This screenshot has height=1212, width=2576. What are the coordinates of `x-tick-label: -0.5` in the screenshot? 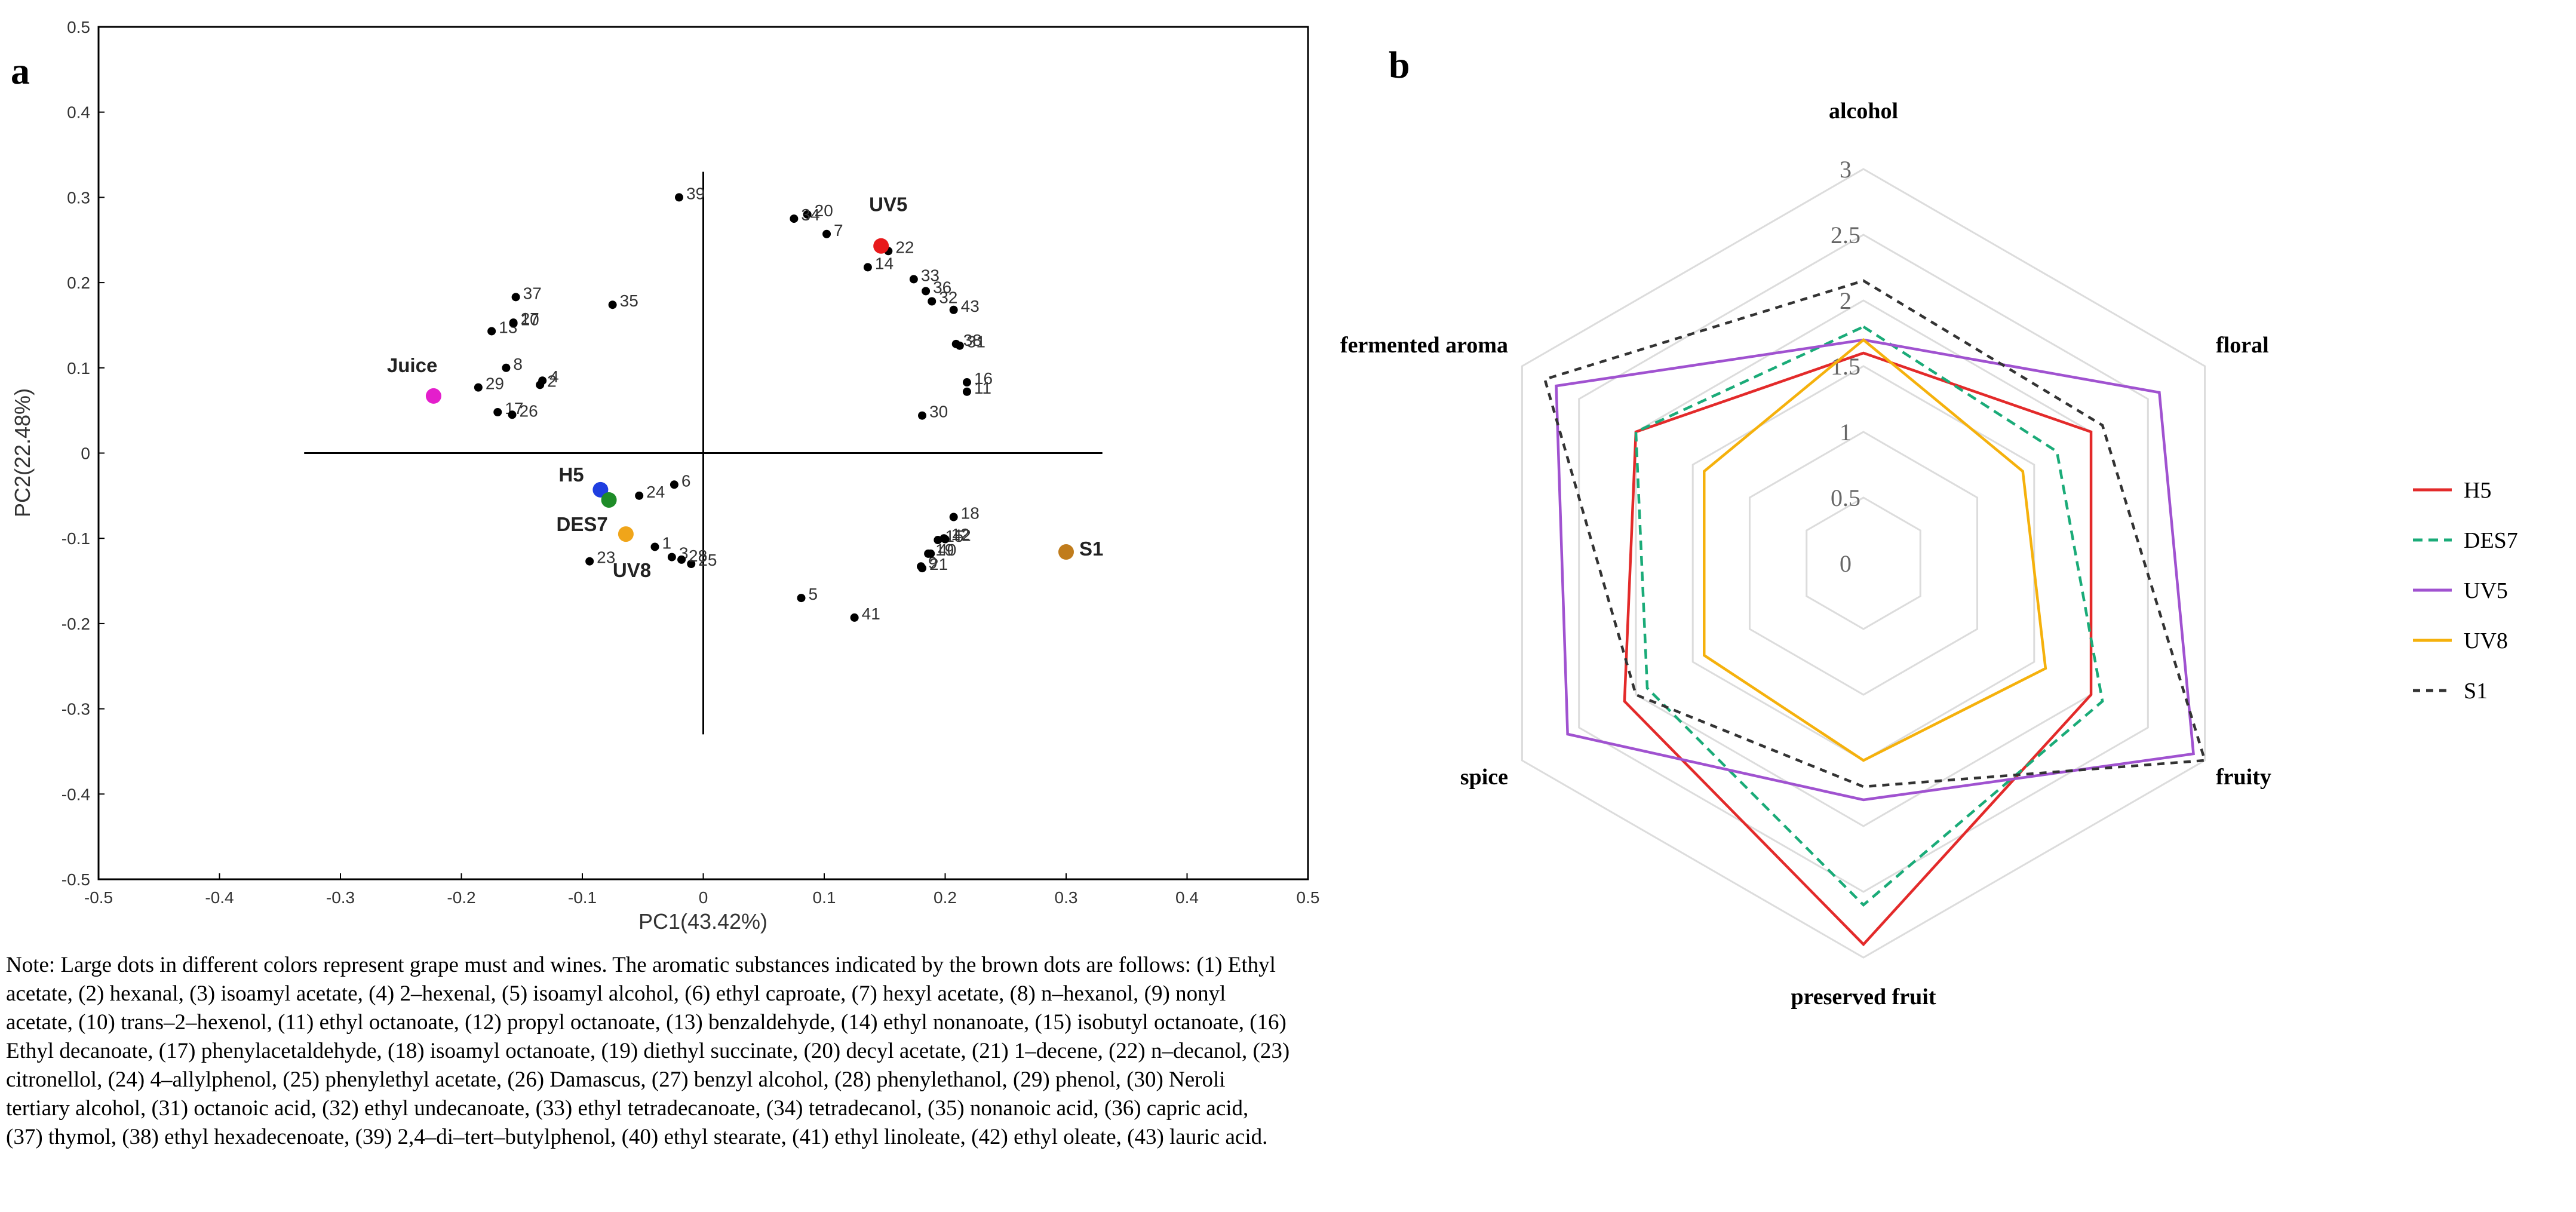 It's located at (98, 897).